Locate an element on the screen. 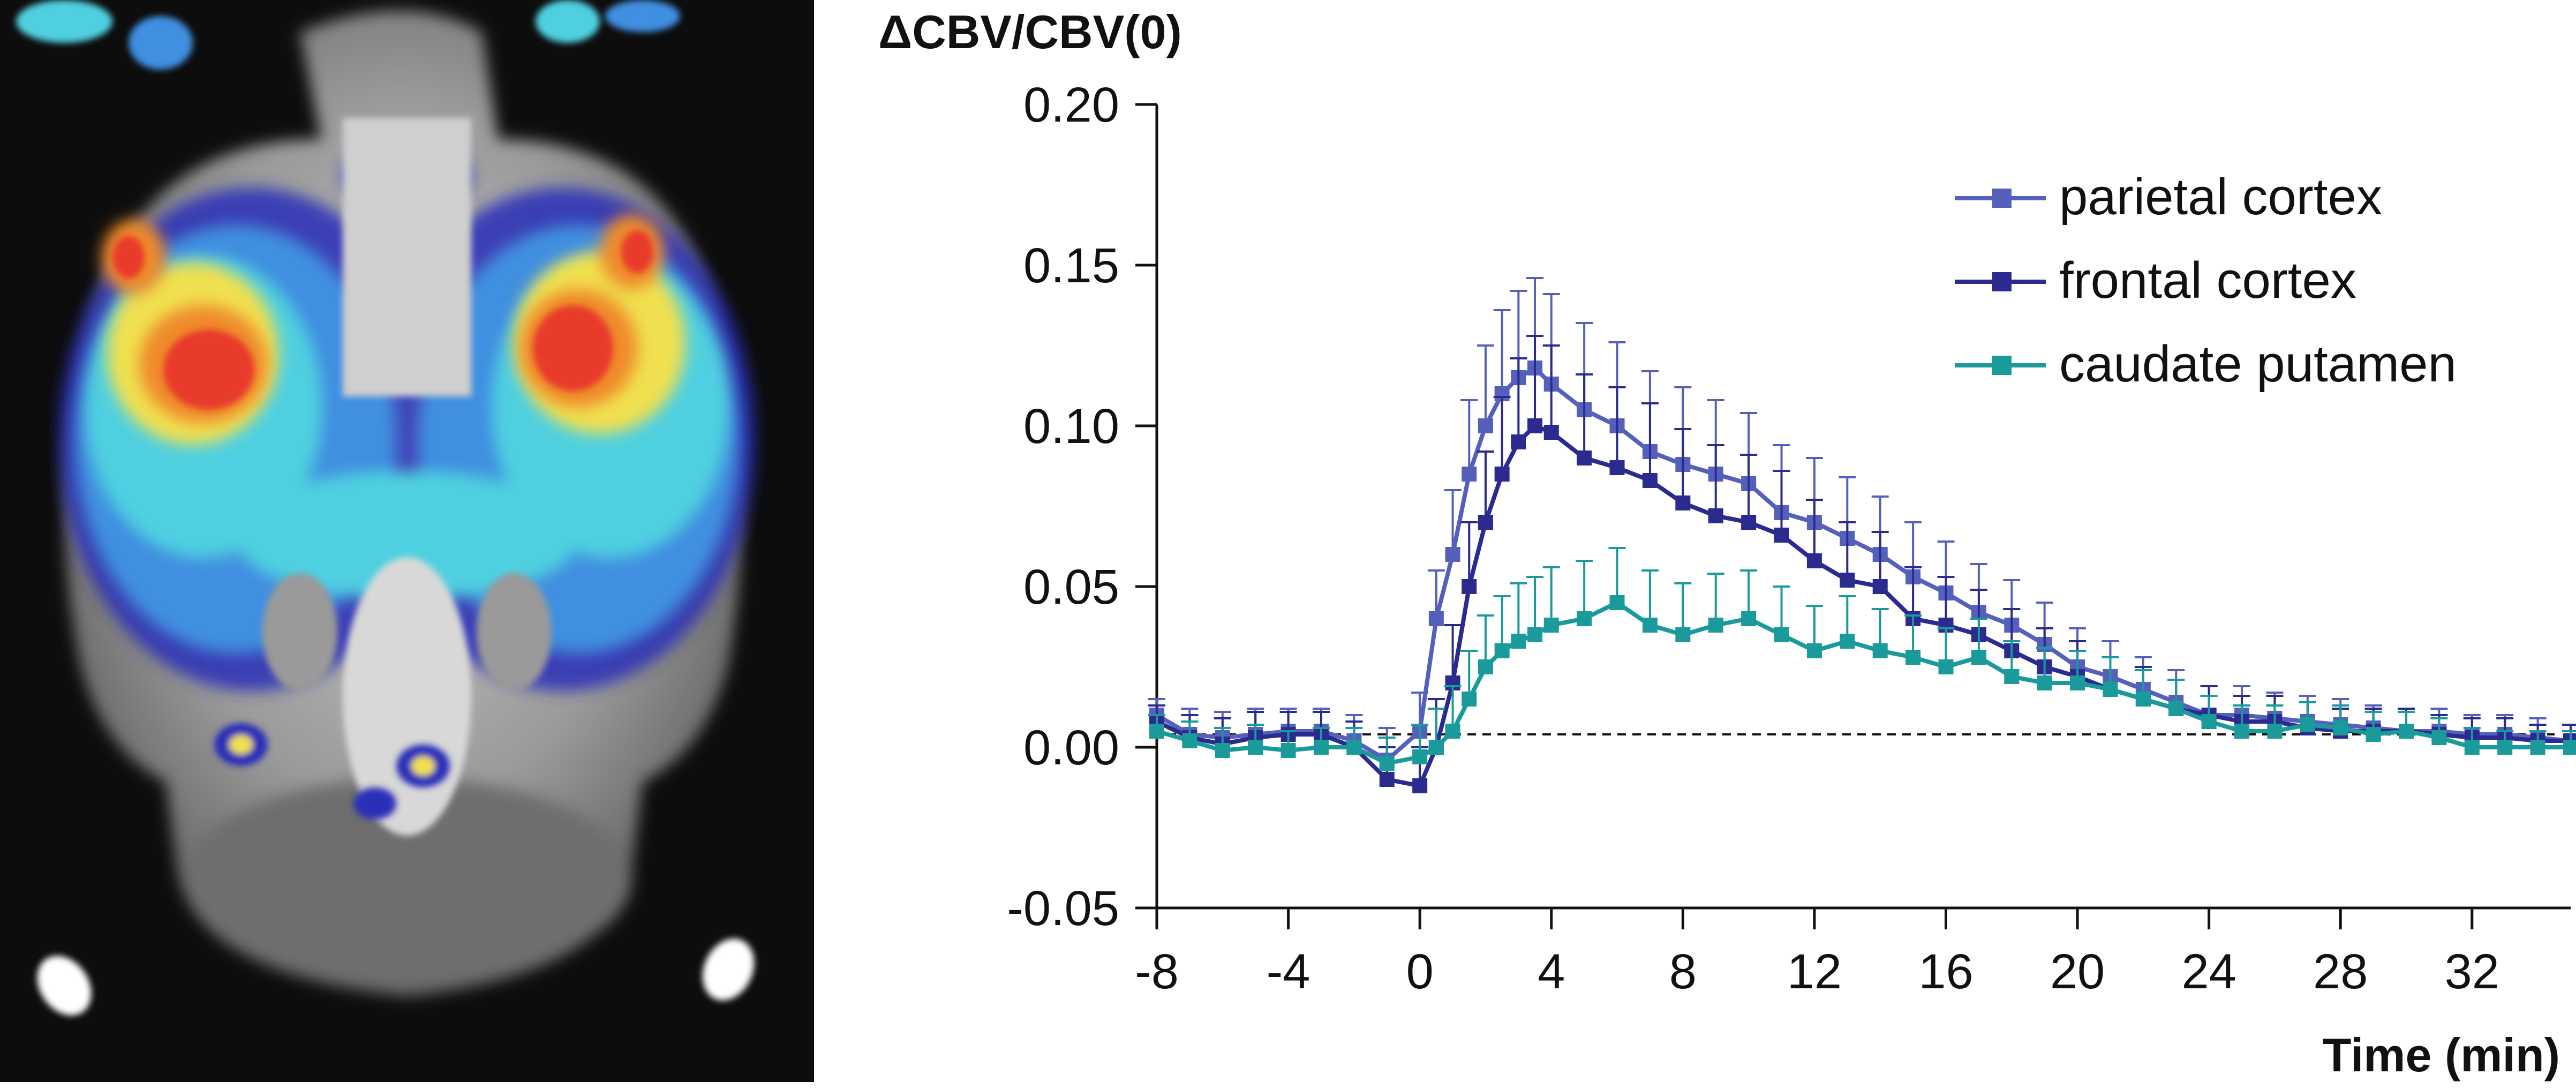 This screenshot has height=1089, width=2576. series-caudate-putamen is located at coordinates (1862, 659).